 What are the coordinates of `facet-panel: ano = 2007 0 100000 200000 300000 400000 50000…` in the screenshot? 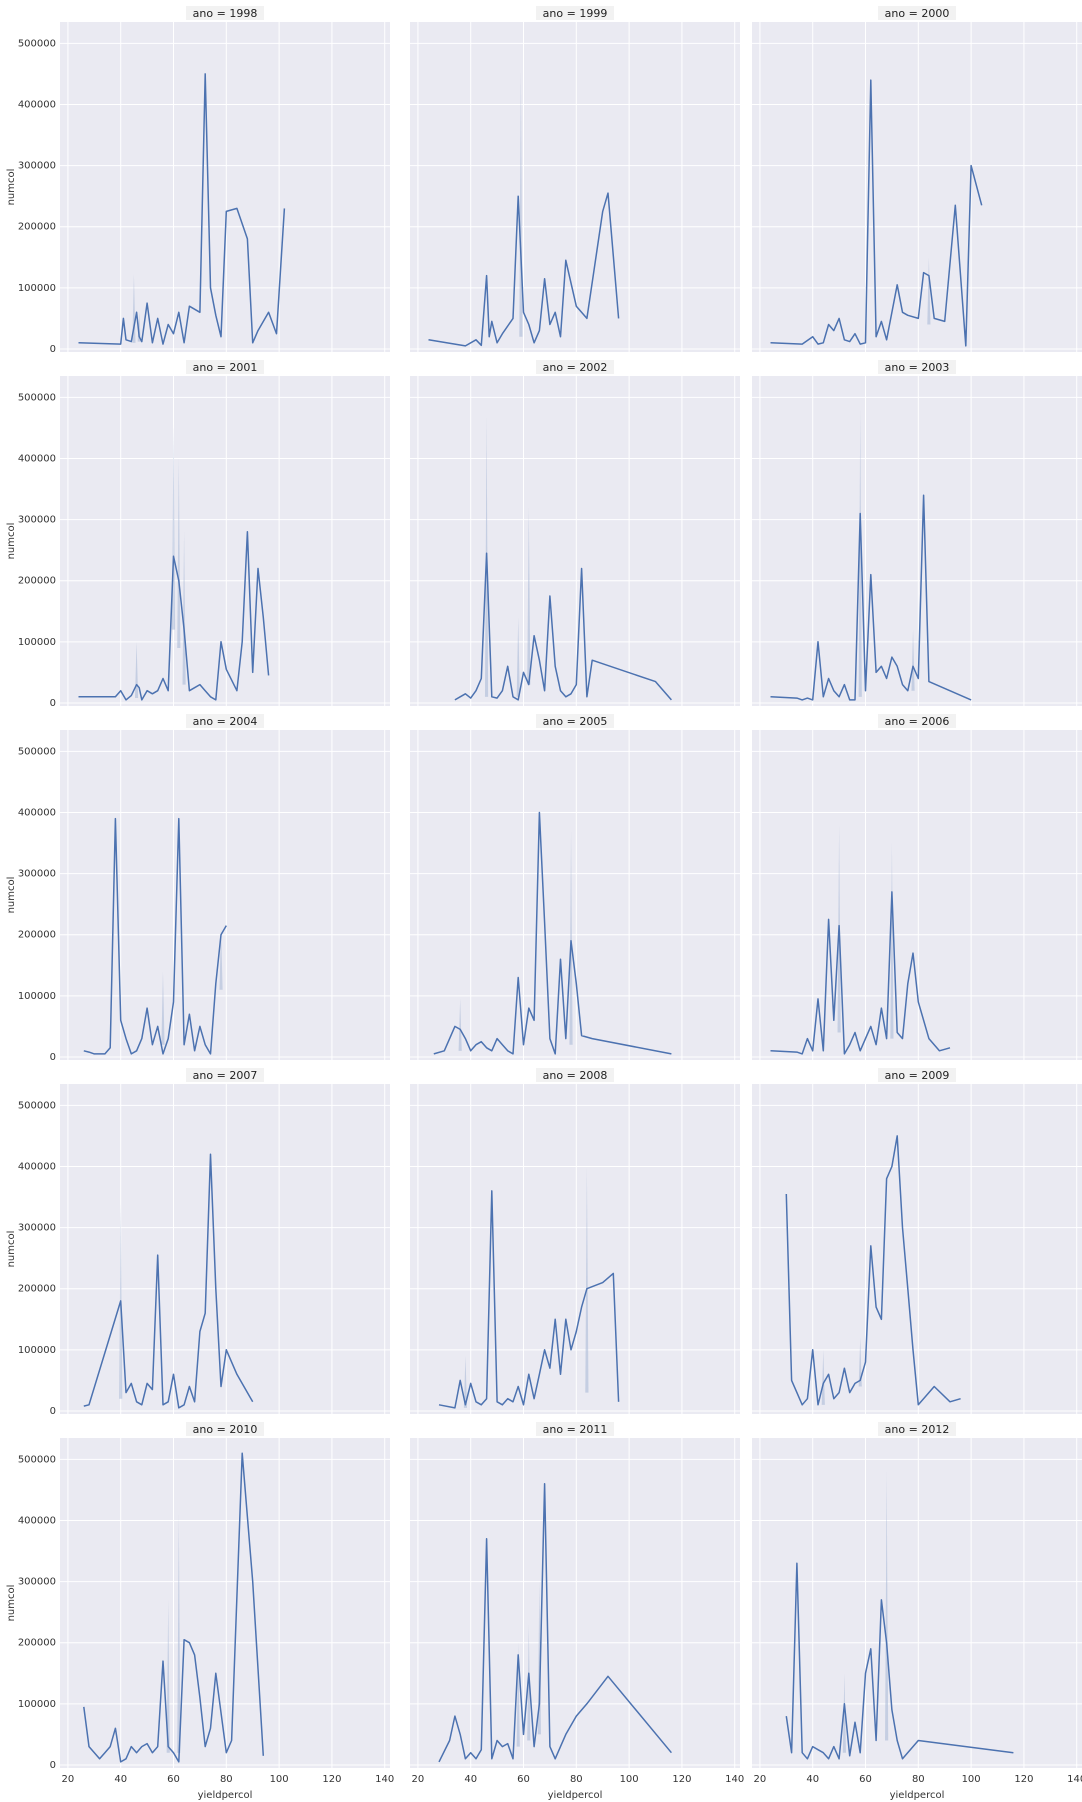 It's located at (198, 1242).